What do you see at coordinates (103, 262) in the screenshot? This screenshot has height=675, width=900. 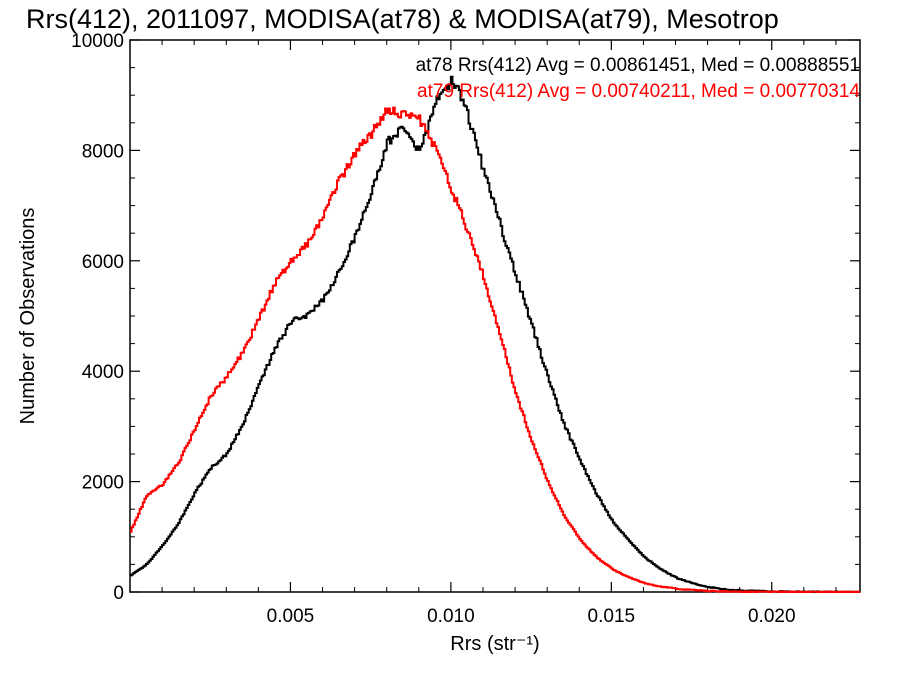 I see `y-tick-label: 6000` at bounding box center [103, 262].